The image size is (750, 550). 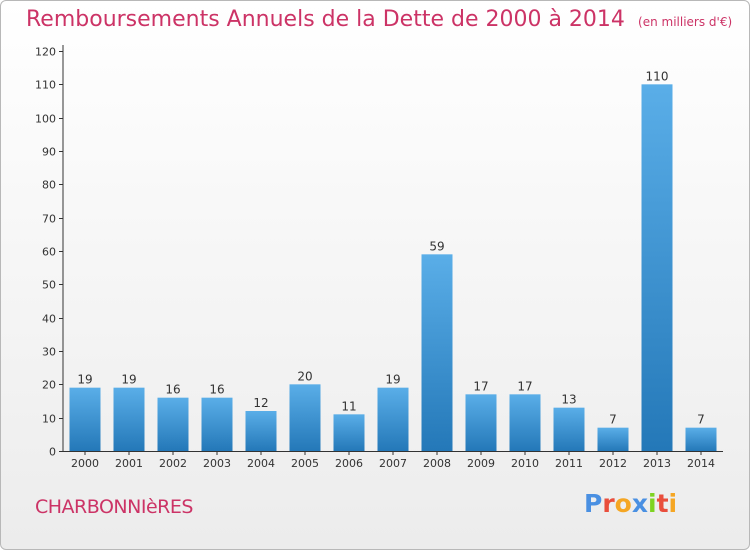 What do you see at coordinates (114, 507) in the screenshot?
I see `commune-name: CHARBONNIèRES` at bounding box center [114, 507].